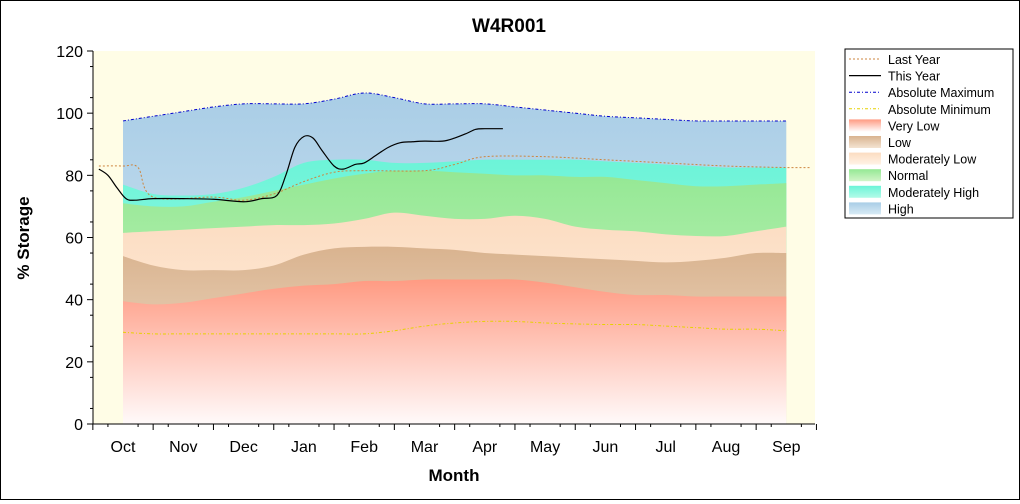 This screenshot has width=1020, height=504. I want to click on y-tick-label: 120, so click(69, 52).